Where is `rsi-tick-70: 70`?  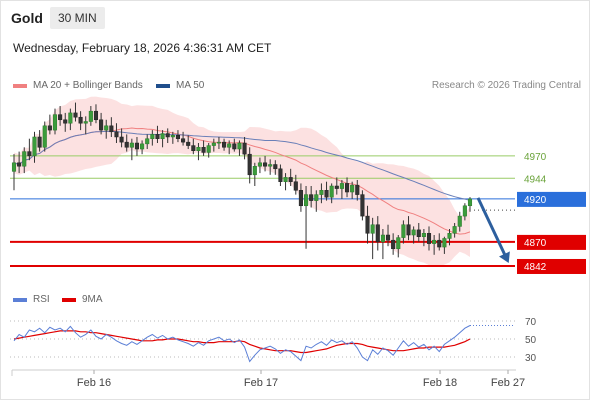
rsi-tick-70: 70 is located at coordinates (531, 322).